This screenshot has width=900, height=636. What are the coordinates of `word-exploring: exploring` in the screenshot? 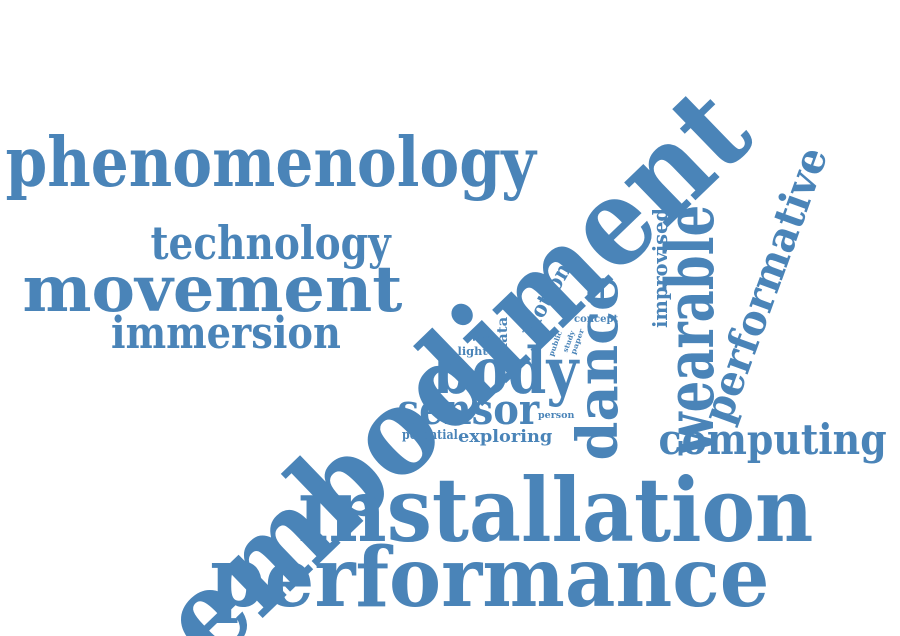 It's located at (505, 436).